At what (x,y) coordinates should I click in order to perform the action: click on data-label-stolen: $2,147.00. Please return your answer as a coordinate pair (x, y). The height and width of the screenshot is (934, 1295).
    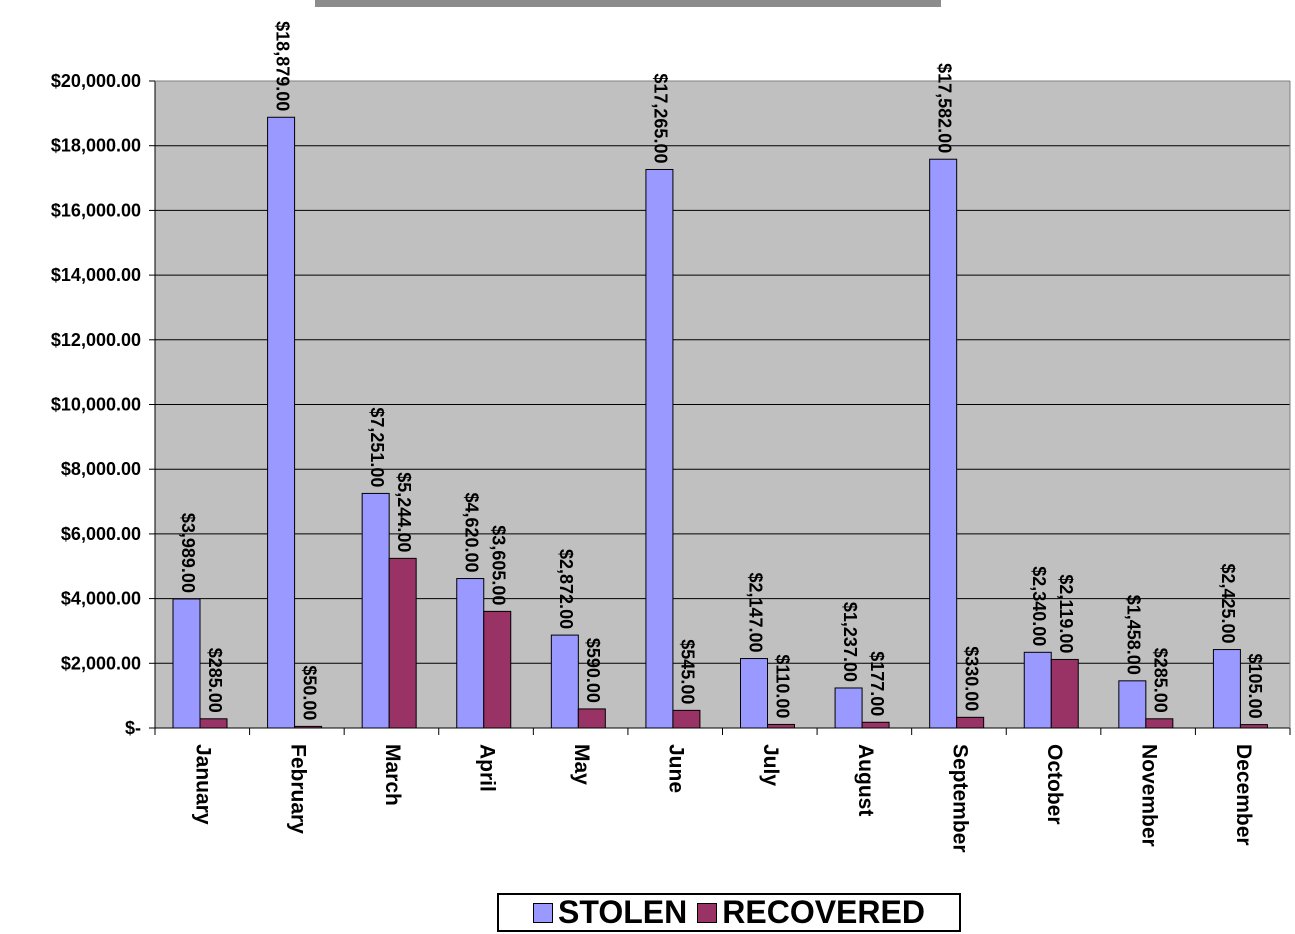
    Looking at the image, I should click on (755, 612).